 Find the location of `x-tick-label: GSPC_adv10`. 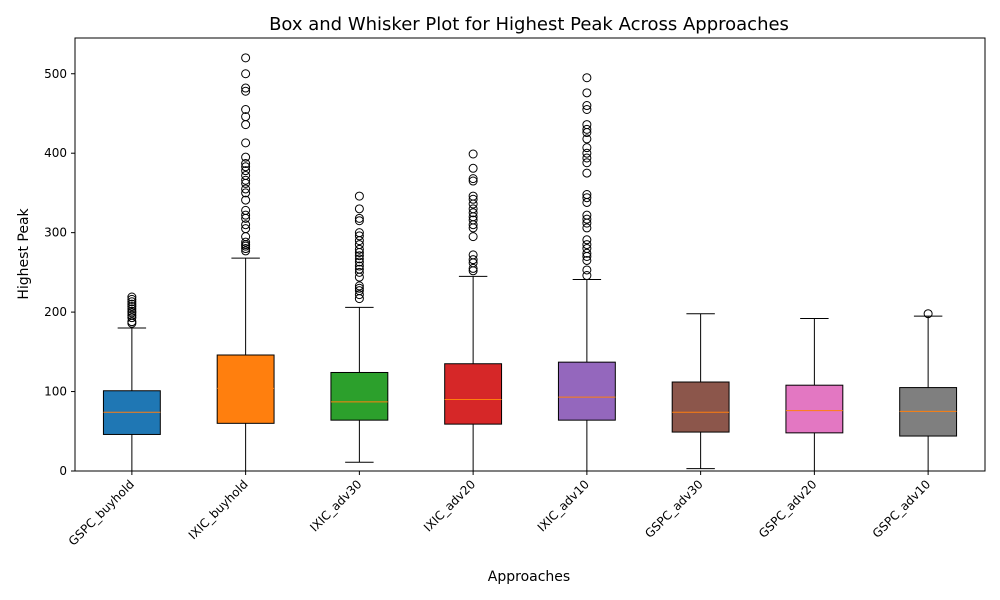

x-tick-label: GSPC_adv10 is located at coordinates (902, 509).